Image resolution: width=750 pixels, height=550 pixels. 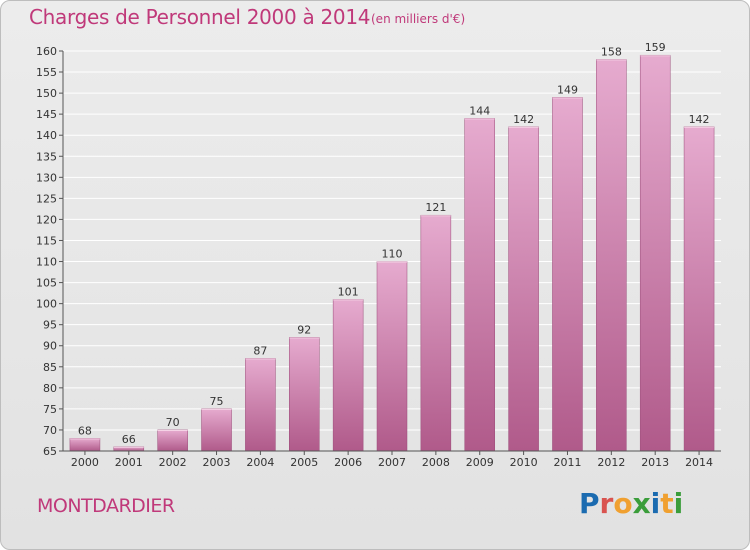 I want to click on x-tick-label: 2010, so click(x=524, y=462).